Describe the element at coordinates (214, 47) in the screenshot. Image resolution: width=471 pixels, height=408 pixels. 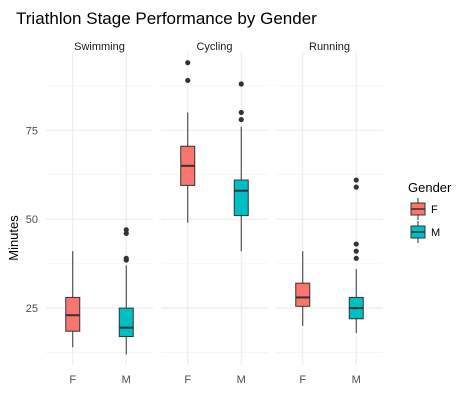
I see `facet-strip-label: Cycling` at that location.